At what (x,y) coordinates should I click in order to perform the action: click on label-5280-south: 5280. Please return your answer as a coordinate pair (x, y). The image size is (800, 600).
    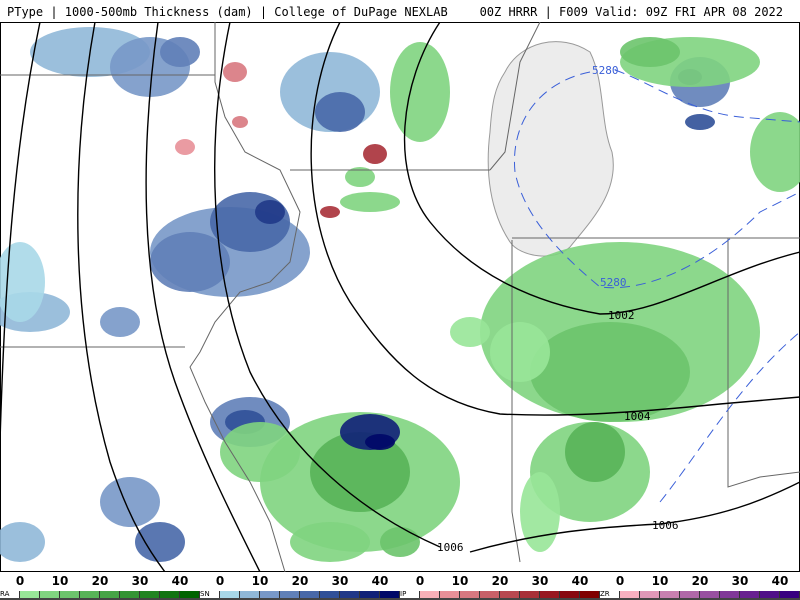
    Looking at the image, I should click on (613, 282).